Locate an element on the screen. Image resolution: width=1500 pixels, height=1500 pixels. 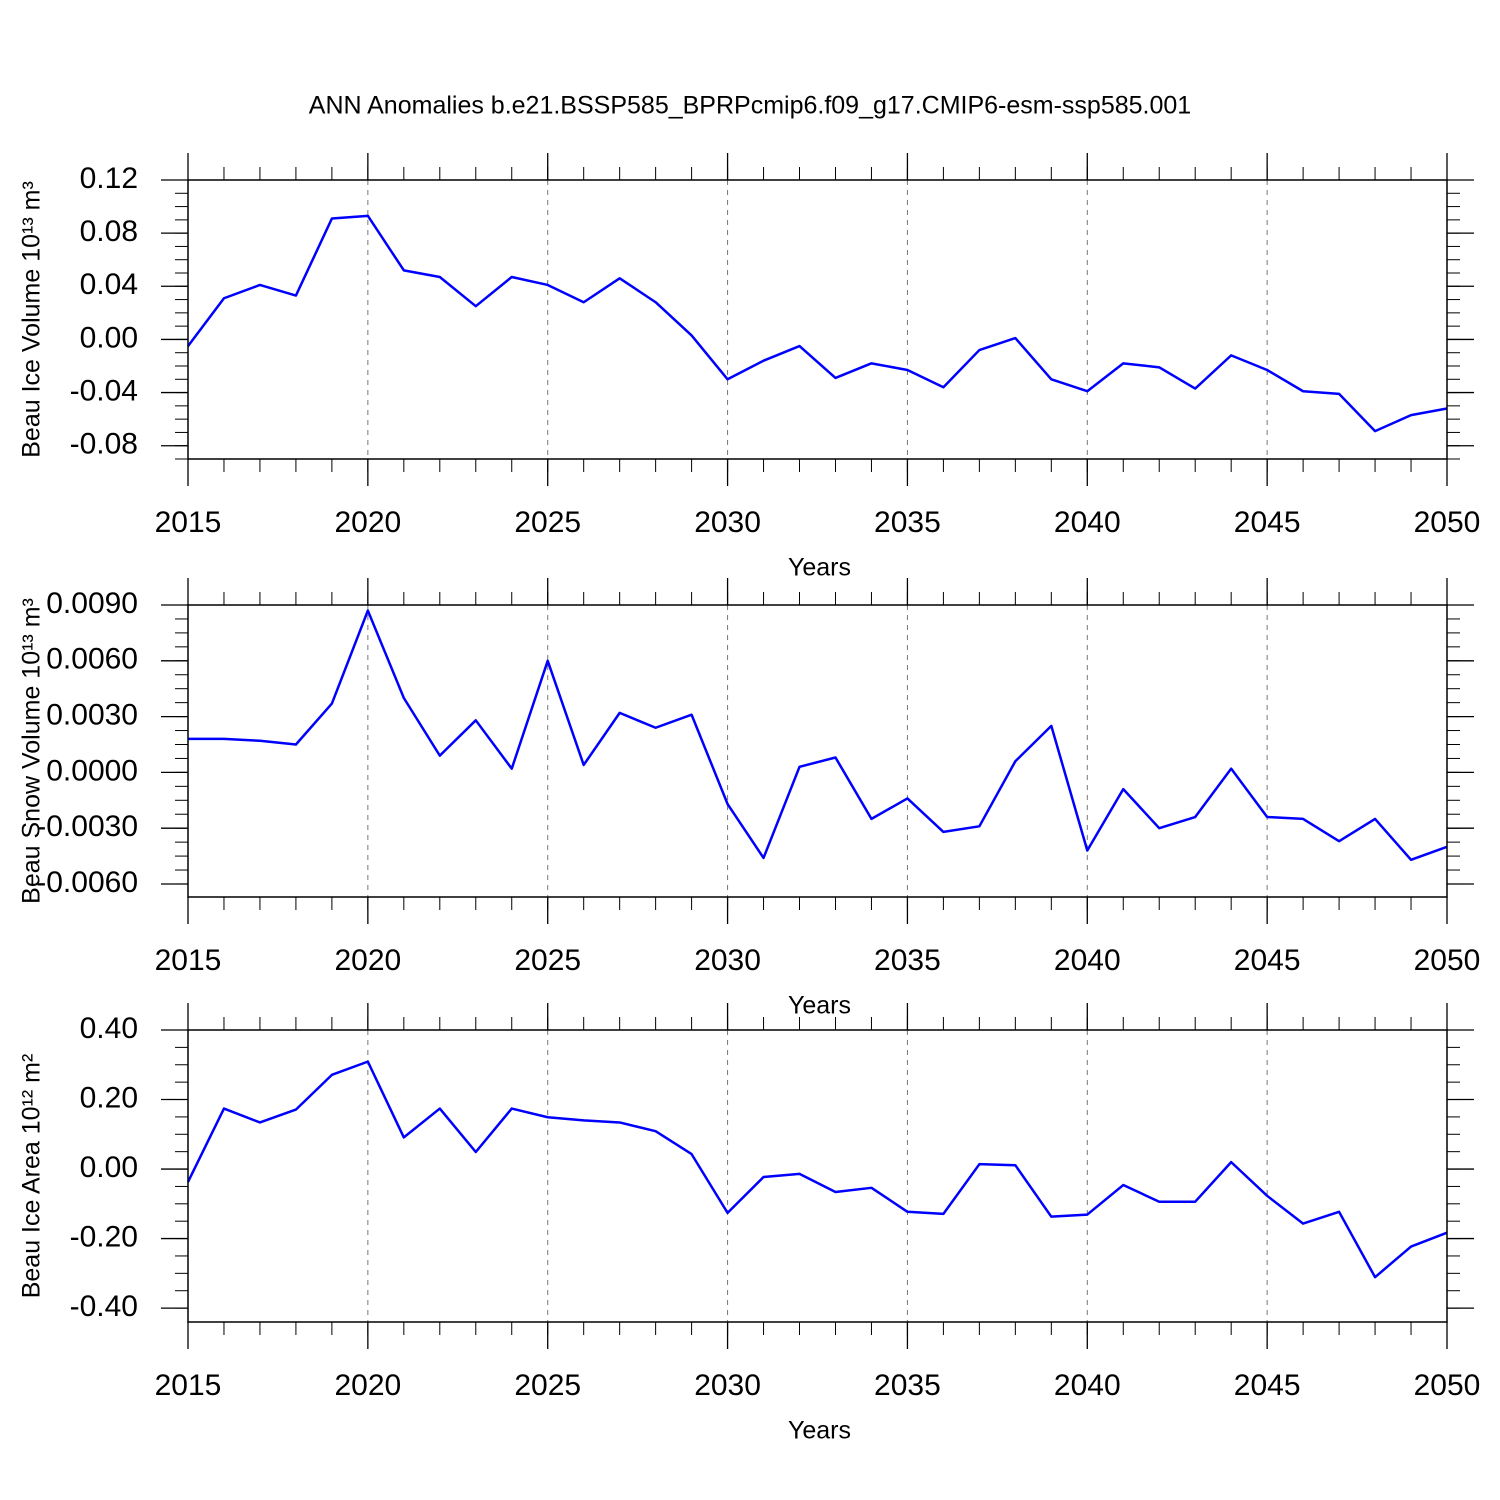
y-tick-label: -0.40 is located at coordinates (104, 1306).